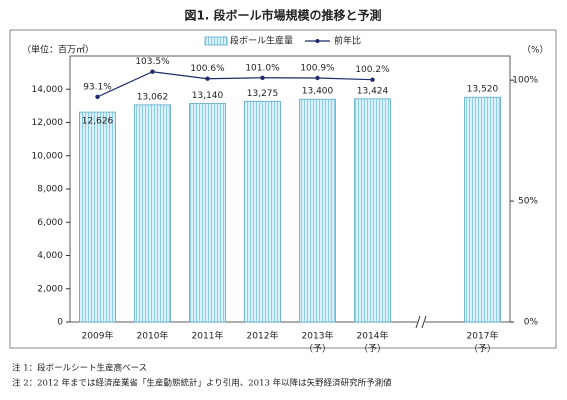  I want to click on y-axis-label: （単位：百万㎡）, so click(58, 50).